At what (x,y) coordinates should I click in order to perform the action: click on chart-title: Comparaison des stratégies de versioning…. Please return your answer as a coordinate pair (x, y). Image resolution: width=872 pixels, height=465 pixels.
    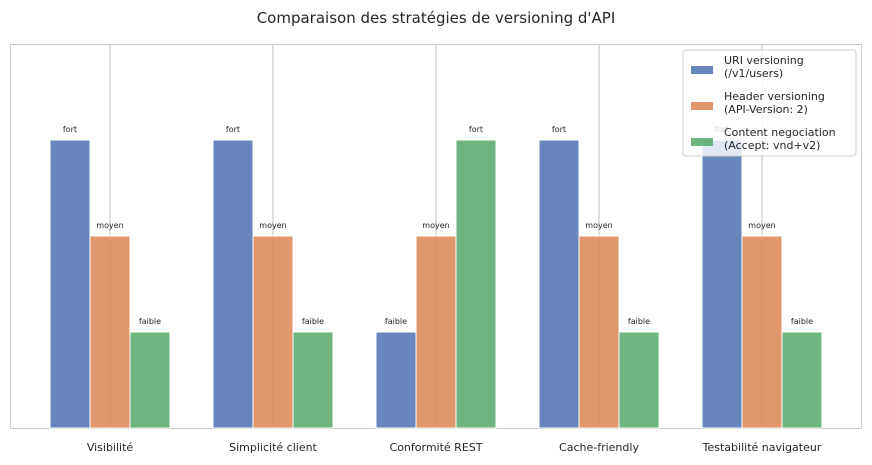
    Looking at the image, I should click on (436, 18).